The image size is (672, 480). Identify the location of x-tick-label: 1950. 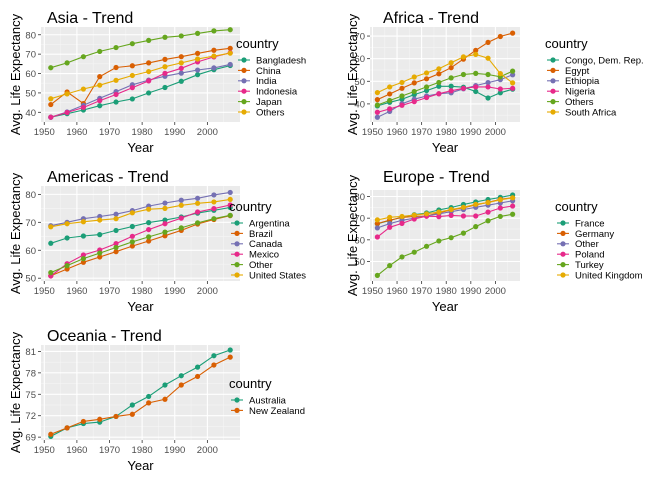
(44, 291).